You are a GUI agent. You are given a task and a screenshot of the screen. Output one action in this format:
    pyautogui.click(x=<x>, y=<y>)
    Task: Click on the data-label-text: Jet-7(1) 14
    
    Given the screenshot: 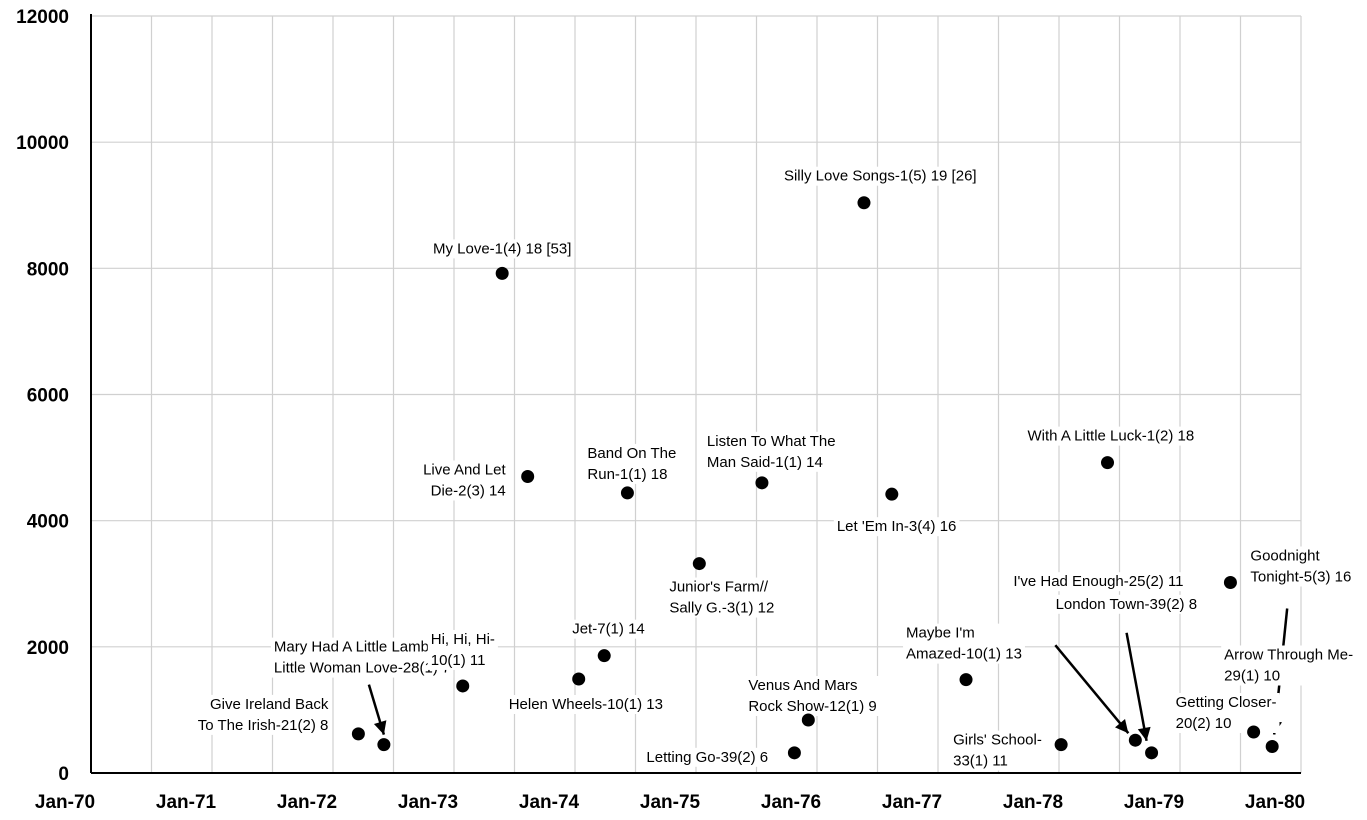 What is the action you would take?
    pyautogui.click(x=608, y=629)
    